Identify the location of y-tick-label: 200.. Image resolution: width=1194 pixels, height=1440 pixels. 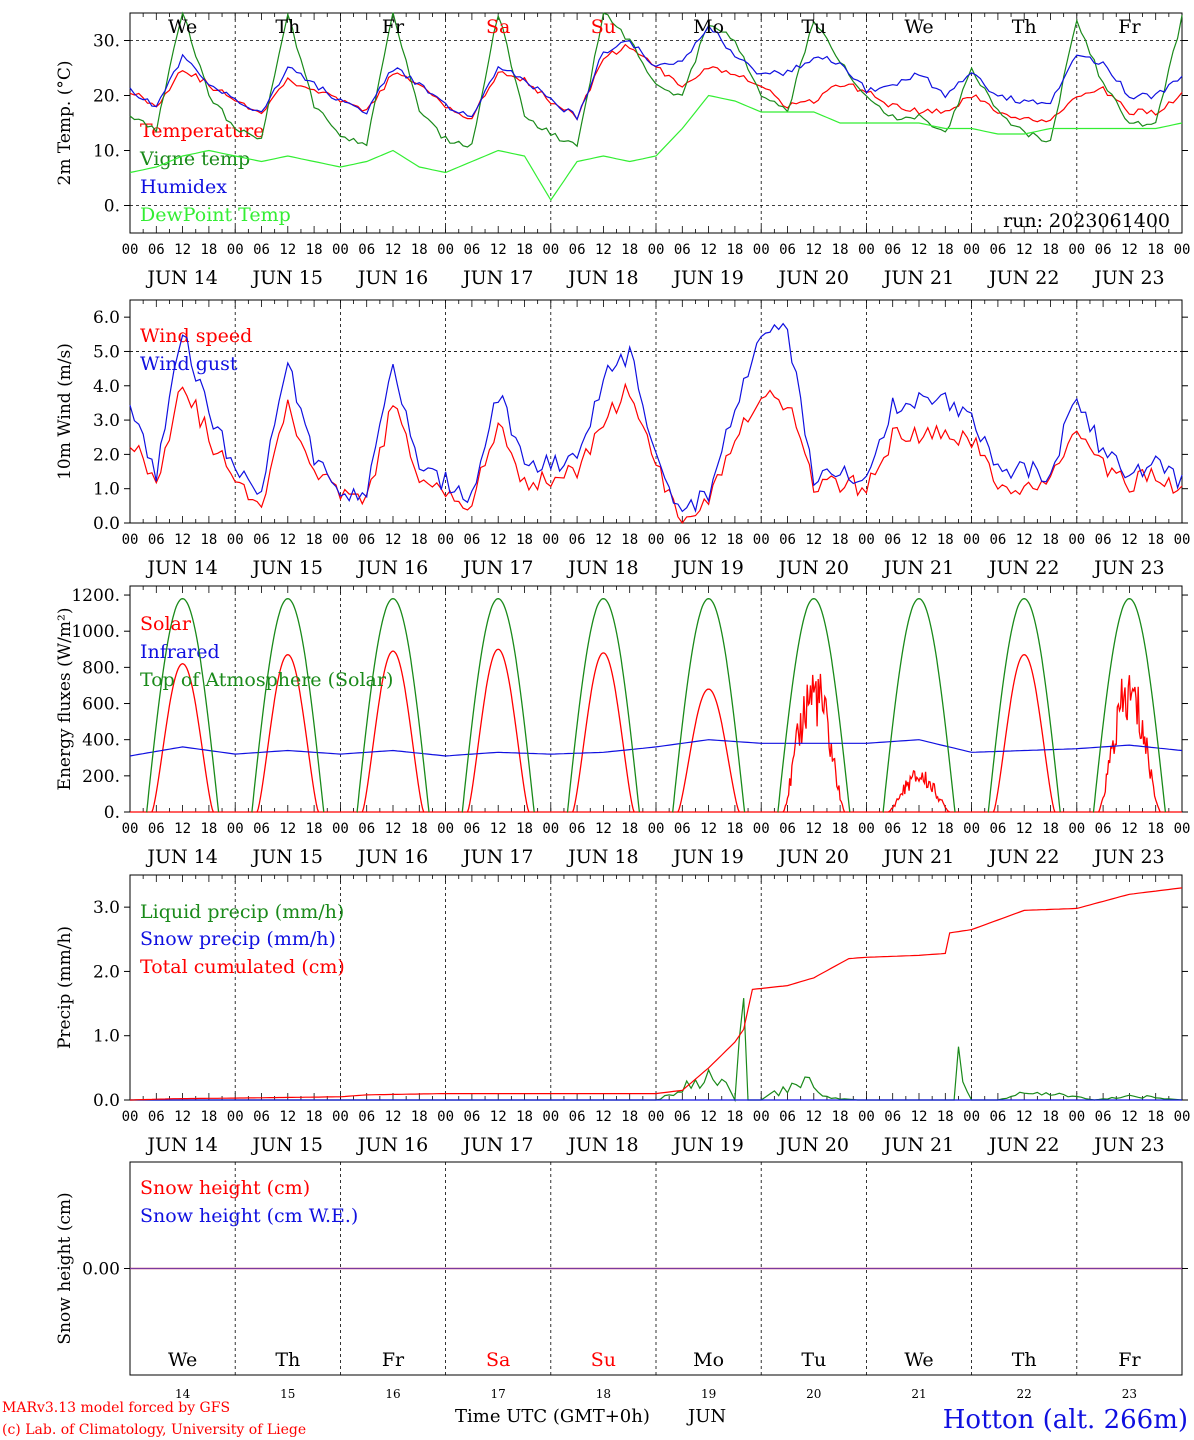
(101, 777).